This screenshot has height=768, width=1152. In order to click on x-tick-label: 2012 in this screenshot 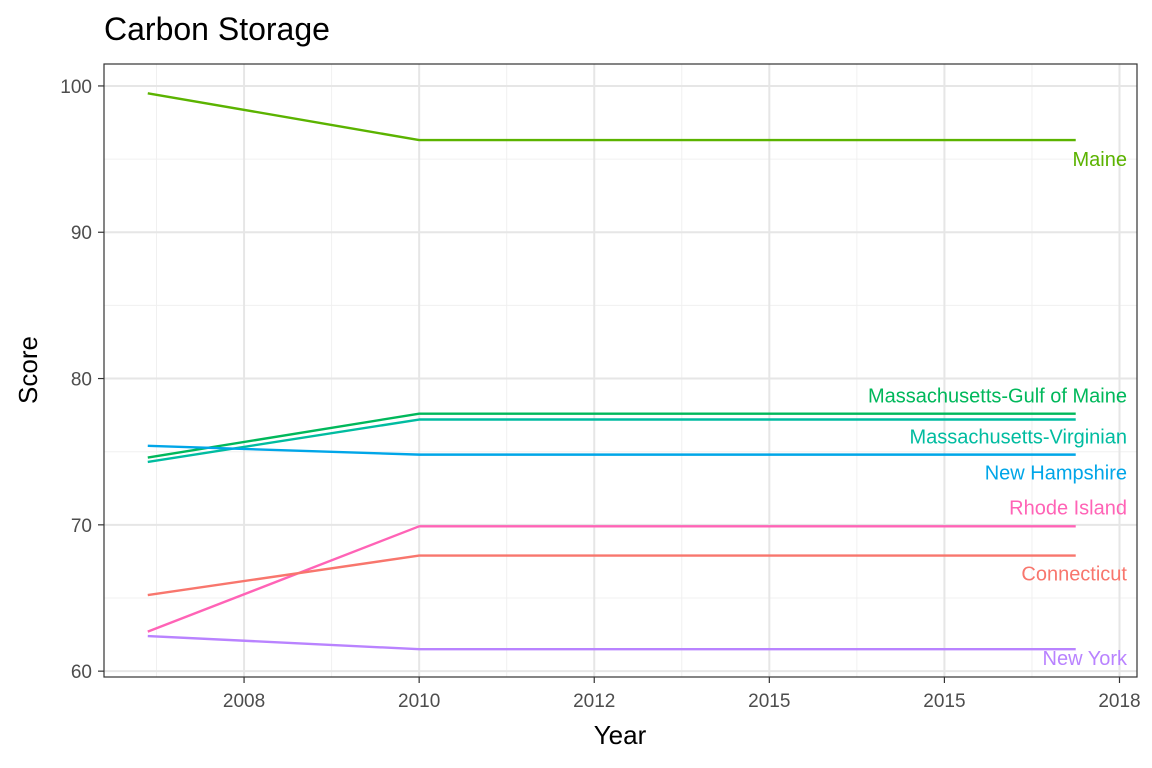, I will do `click(594, 701)`.